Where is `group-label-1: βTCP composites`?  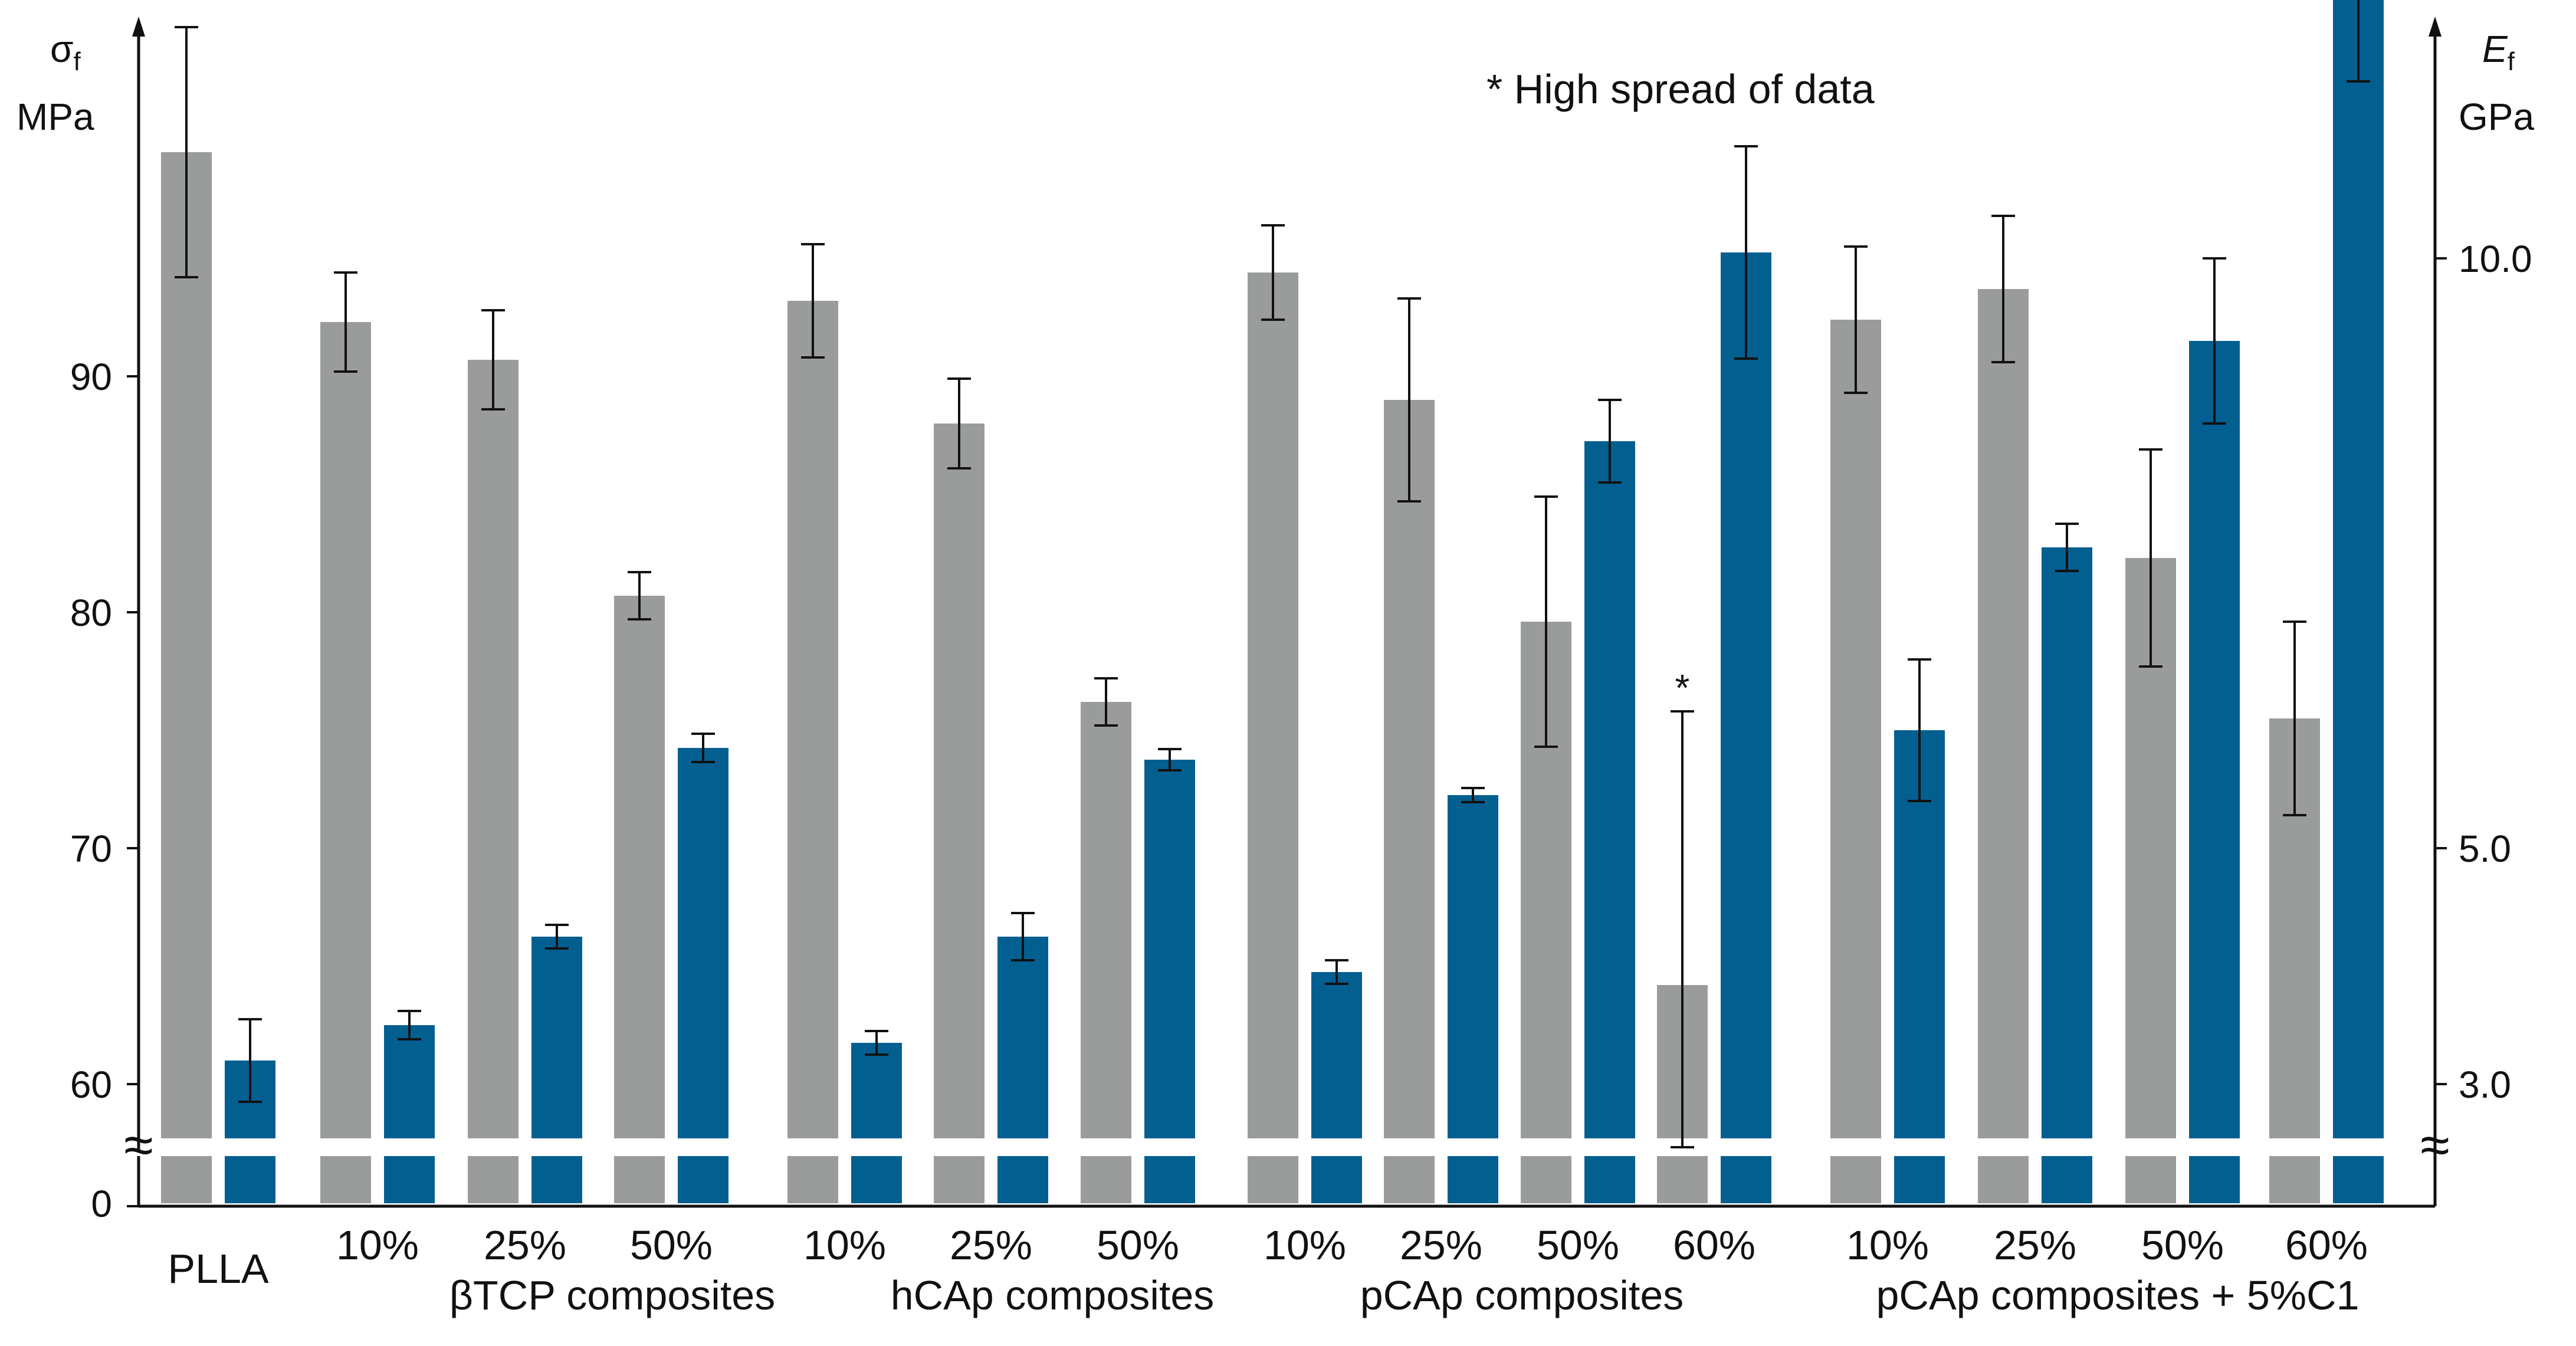
group-label-1: βTCP composites is located at coordinates (612, 1295).